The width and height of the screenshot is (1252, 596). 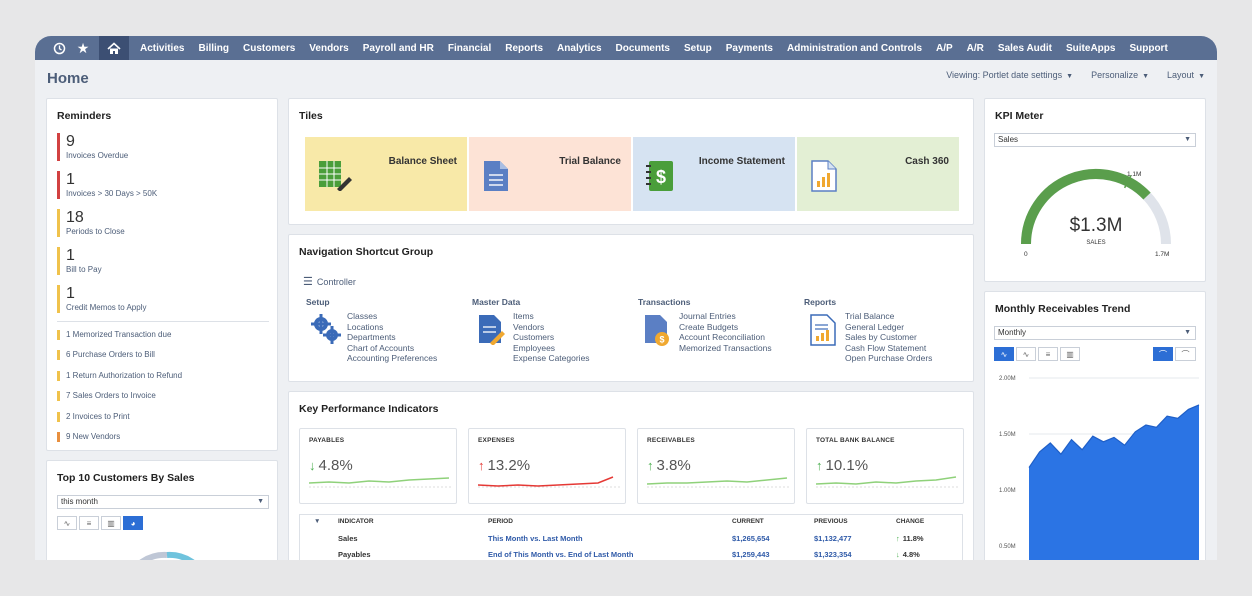 I want to click on reminder-label: Credit Memos to Apply, so click(x=106, y=307).